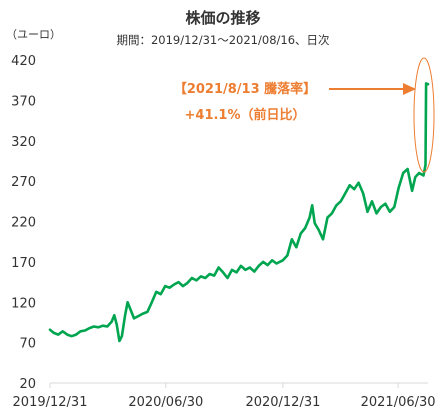 Image resolution: width=447 pixels, height=418 pixels. I want to click on y-axis-unit-label: （ユーロ）, so click(33, 34).